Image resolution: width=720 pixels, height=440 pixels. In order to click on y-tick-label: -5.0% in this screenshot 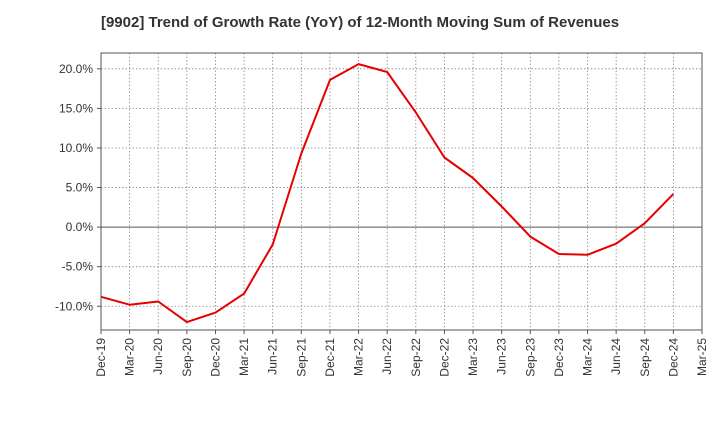, I will do `click(78, 267)`.